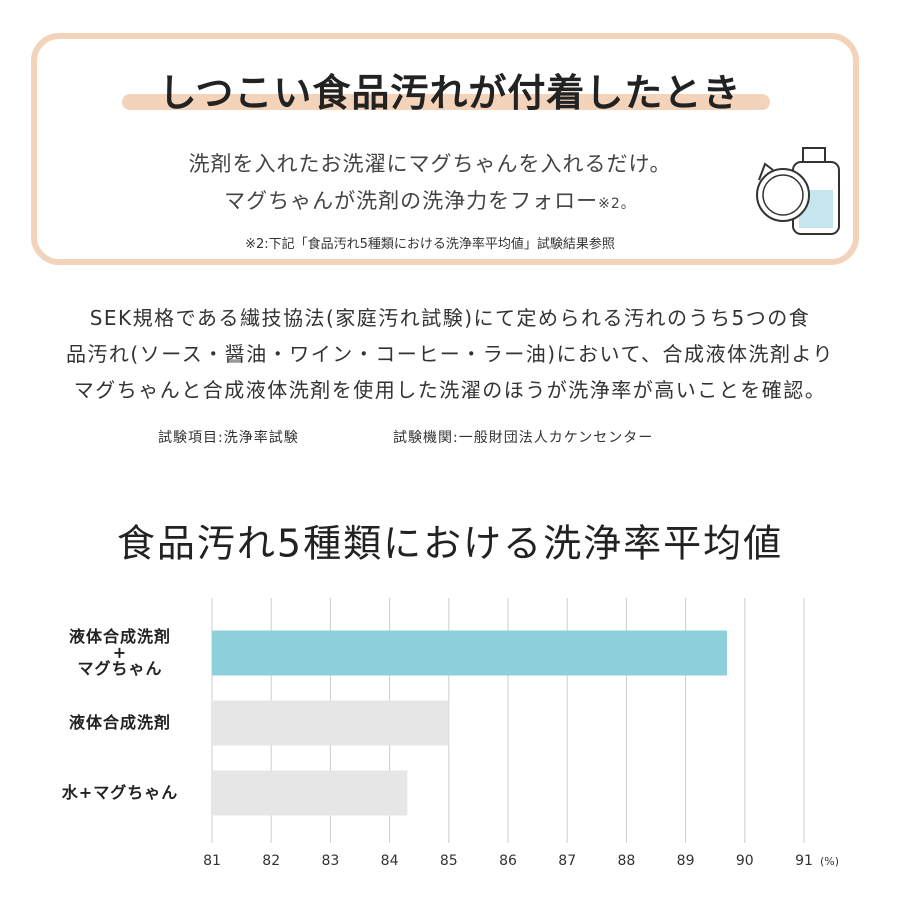 The image size is (900, 900). What do you see at coordinates (120, 792) in the screenshot?
I see `category-label: 水+マグちゃん` at bounding box center [120, 792].